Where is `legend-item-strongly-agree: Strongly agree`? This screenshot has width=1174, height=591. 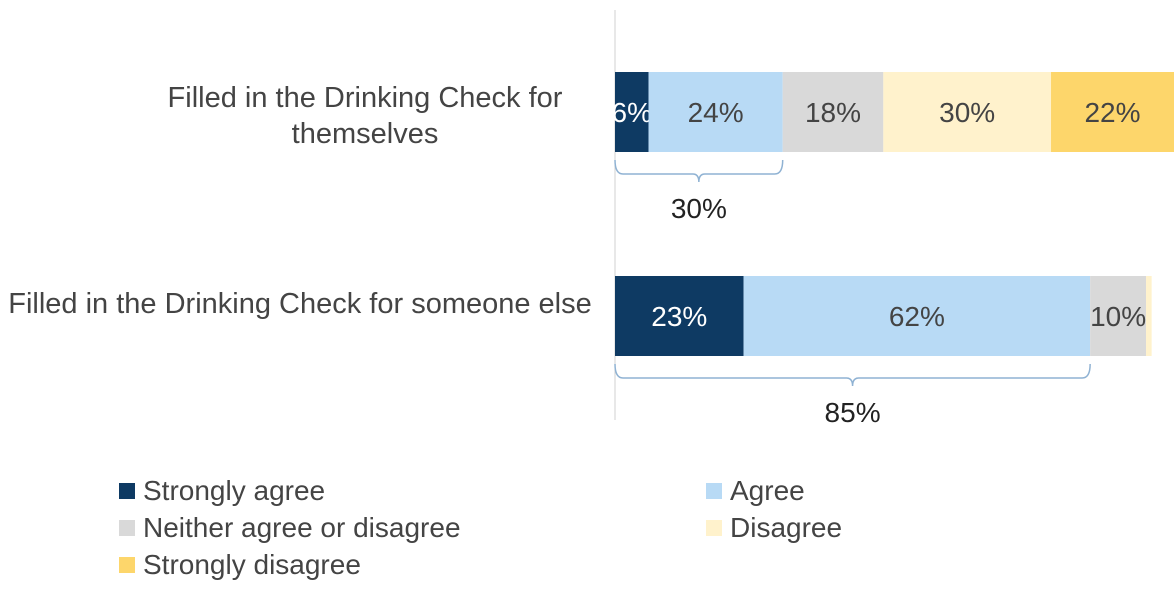
legend-item-strongly-agree: Strongly agree is located at coordinates (222, 491).